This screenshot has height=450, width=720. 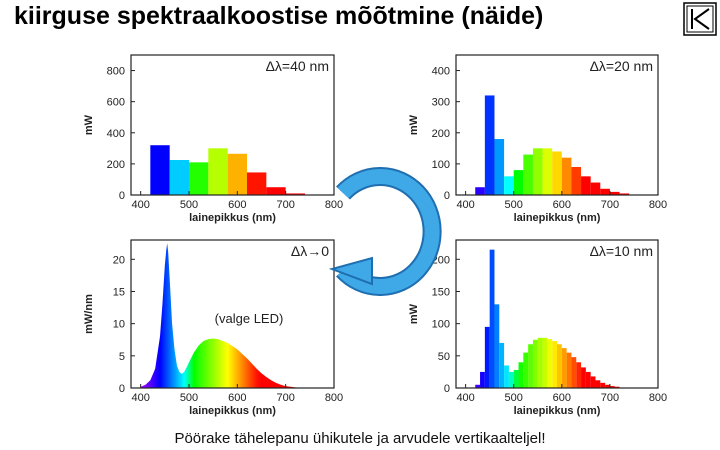 What do you see at coordinates (441, 72) in the screenshot?
I see `y-tick-label: 400` at bounding box center [441, 72].